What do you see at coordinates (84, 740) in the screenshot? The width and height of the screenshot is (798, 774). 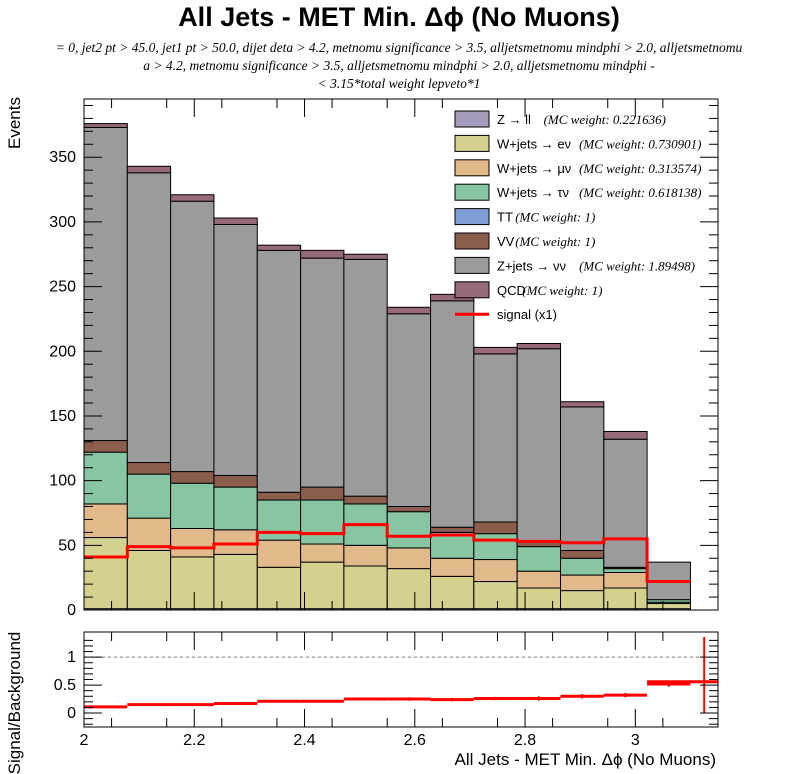 I see `ratio-x-tick-label: 2` at bounding box center [84, 740].